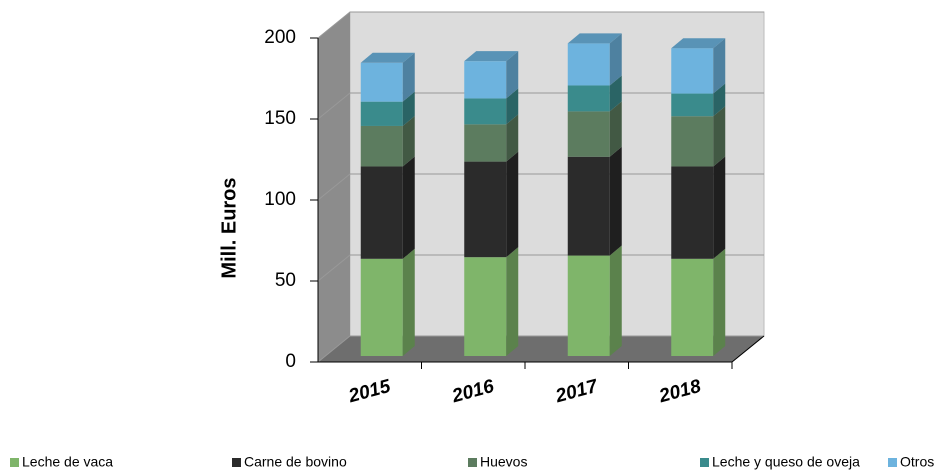  Describe the element at coordinates (285, 280) in the screenshot. I see `y-tick-label: 50` at that location.